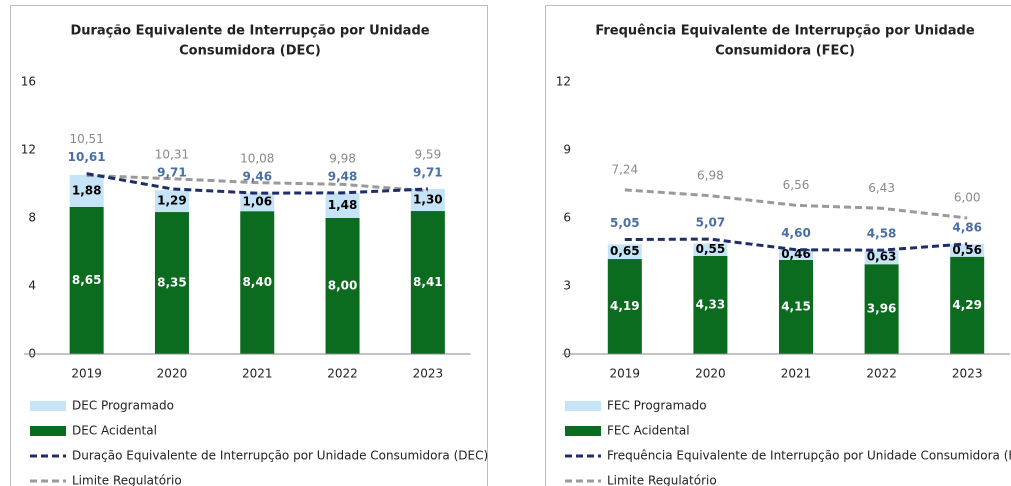  I want to click on data-label: 0,63, so click(882, 257).